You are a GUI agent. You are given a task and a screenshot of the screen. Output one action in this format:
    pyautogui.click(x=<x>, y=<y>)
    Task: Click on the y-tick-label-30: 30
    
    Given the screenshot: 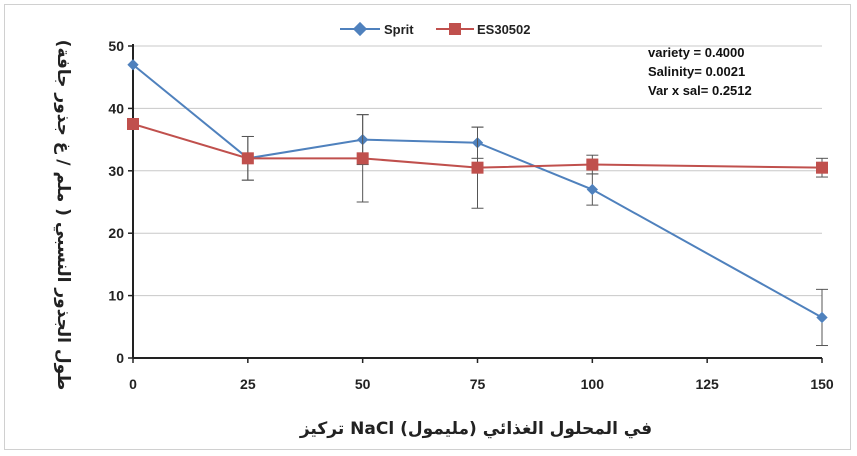 What is the action you would take?
    pyautogui.click(x=116, y=171)
    